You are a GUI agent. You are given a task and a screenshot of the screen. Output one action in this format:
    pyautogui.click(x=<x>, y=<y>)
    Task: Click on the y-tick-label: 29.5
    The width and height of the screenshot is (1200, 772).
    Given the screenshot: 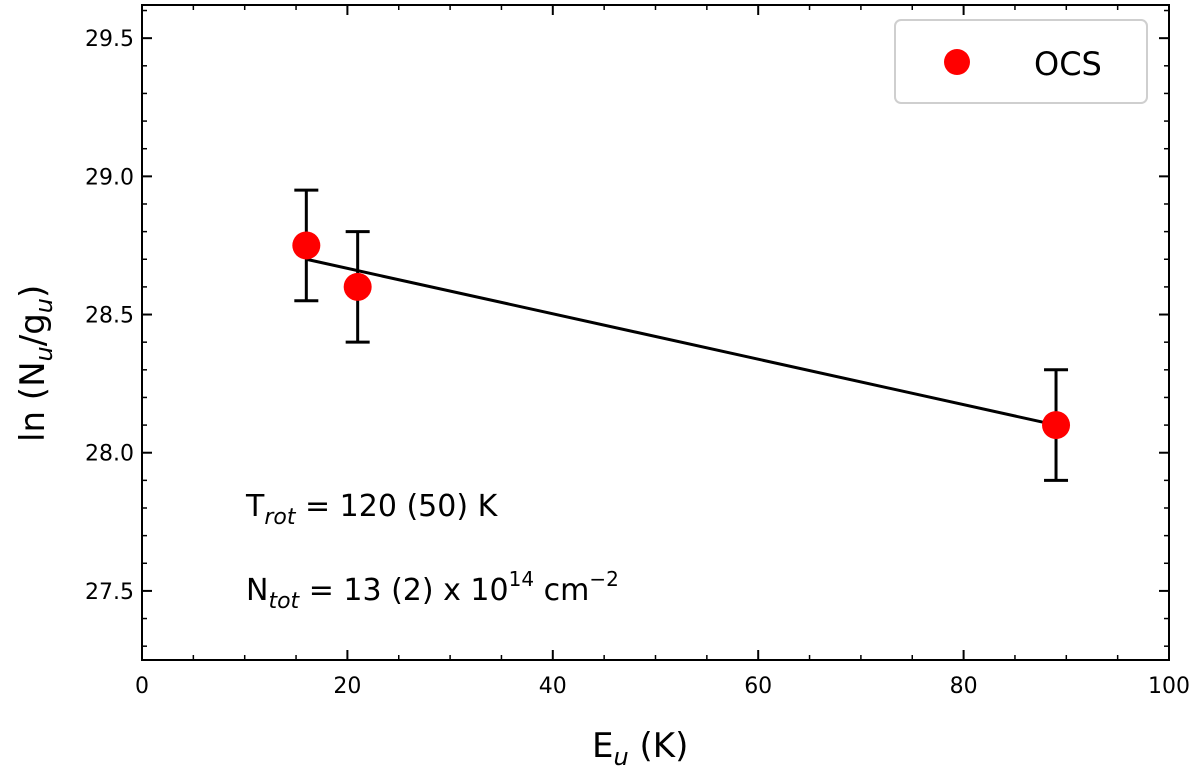 What is the action you would take?
    pyautogui.click(x=109, y=39)
    